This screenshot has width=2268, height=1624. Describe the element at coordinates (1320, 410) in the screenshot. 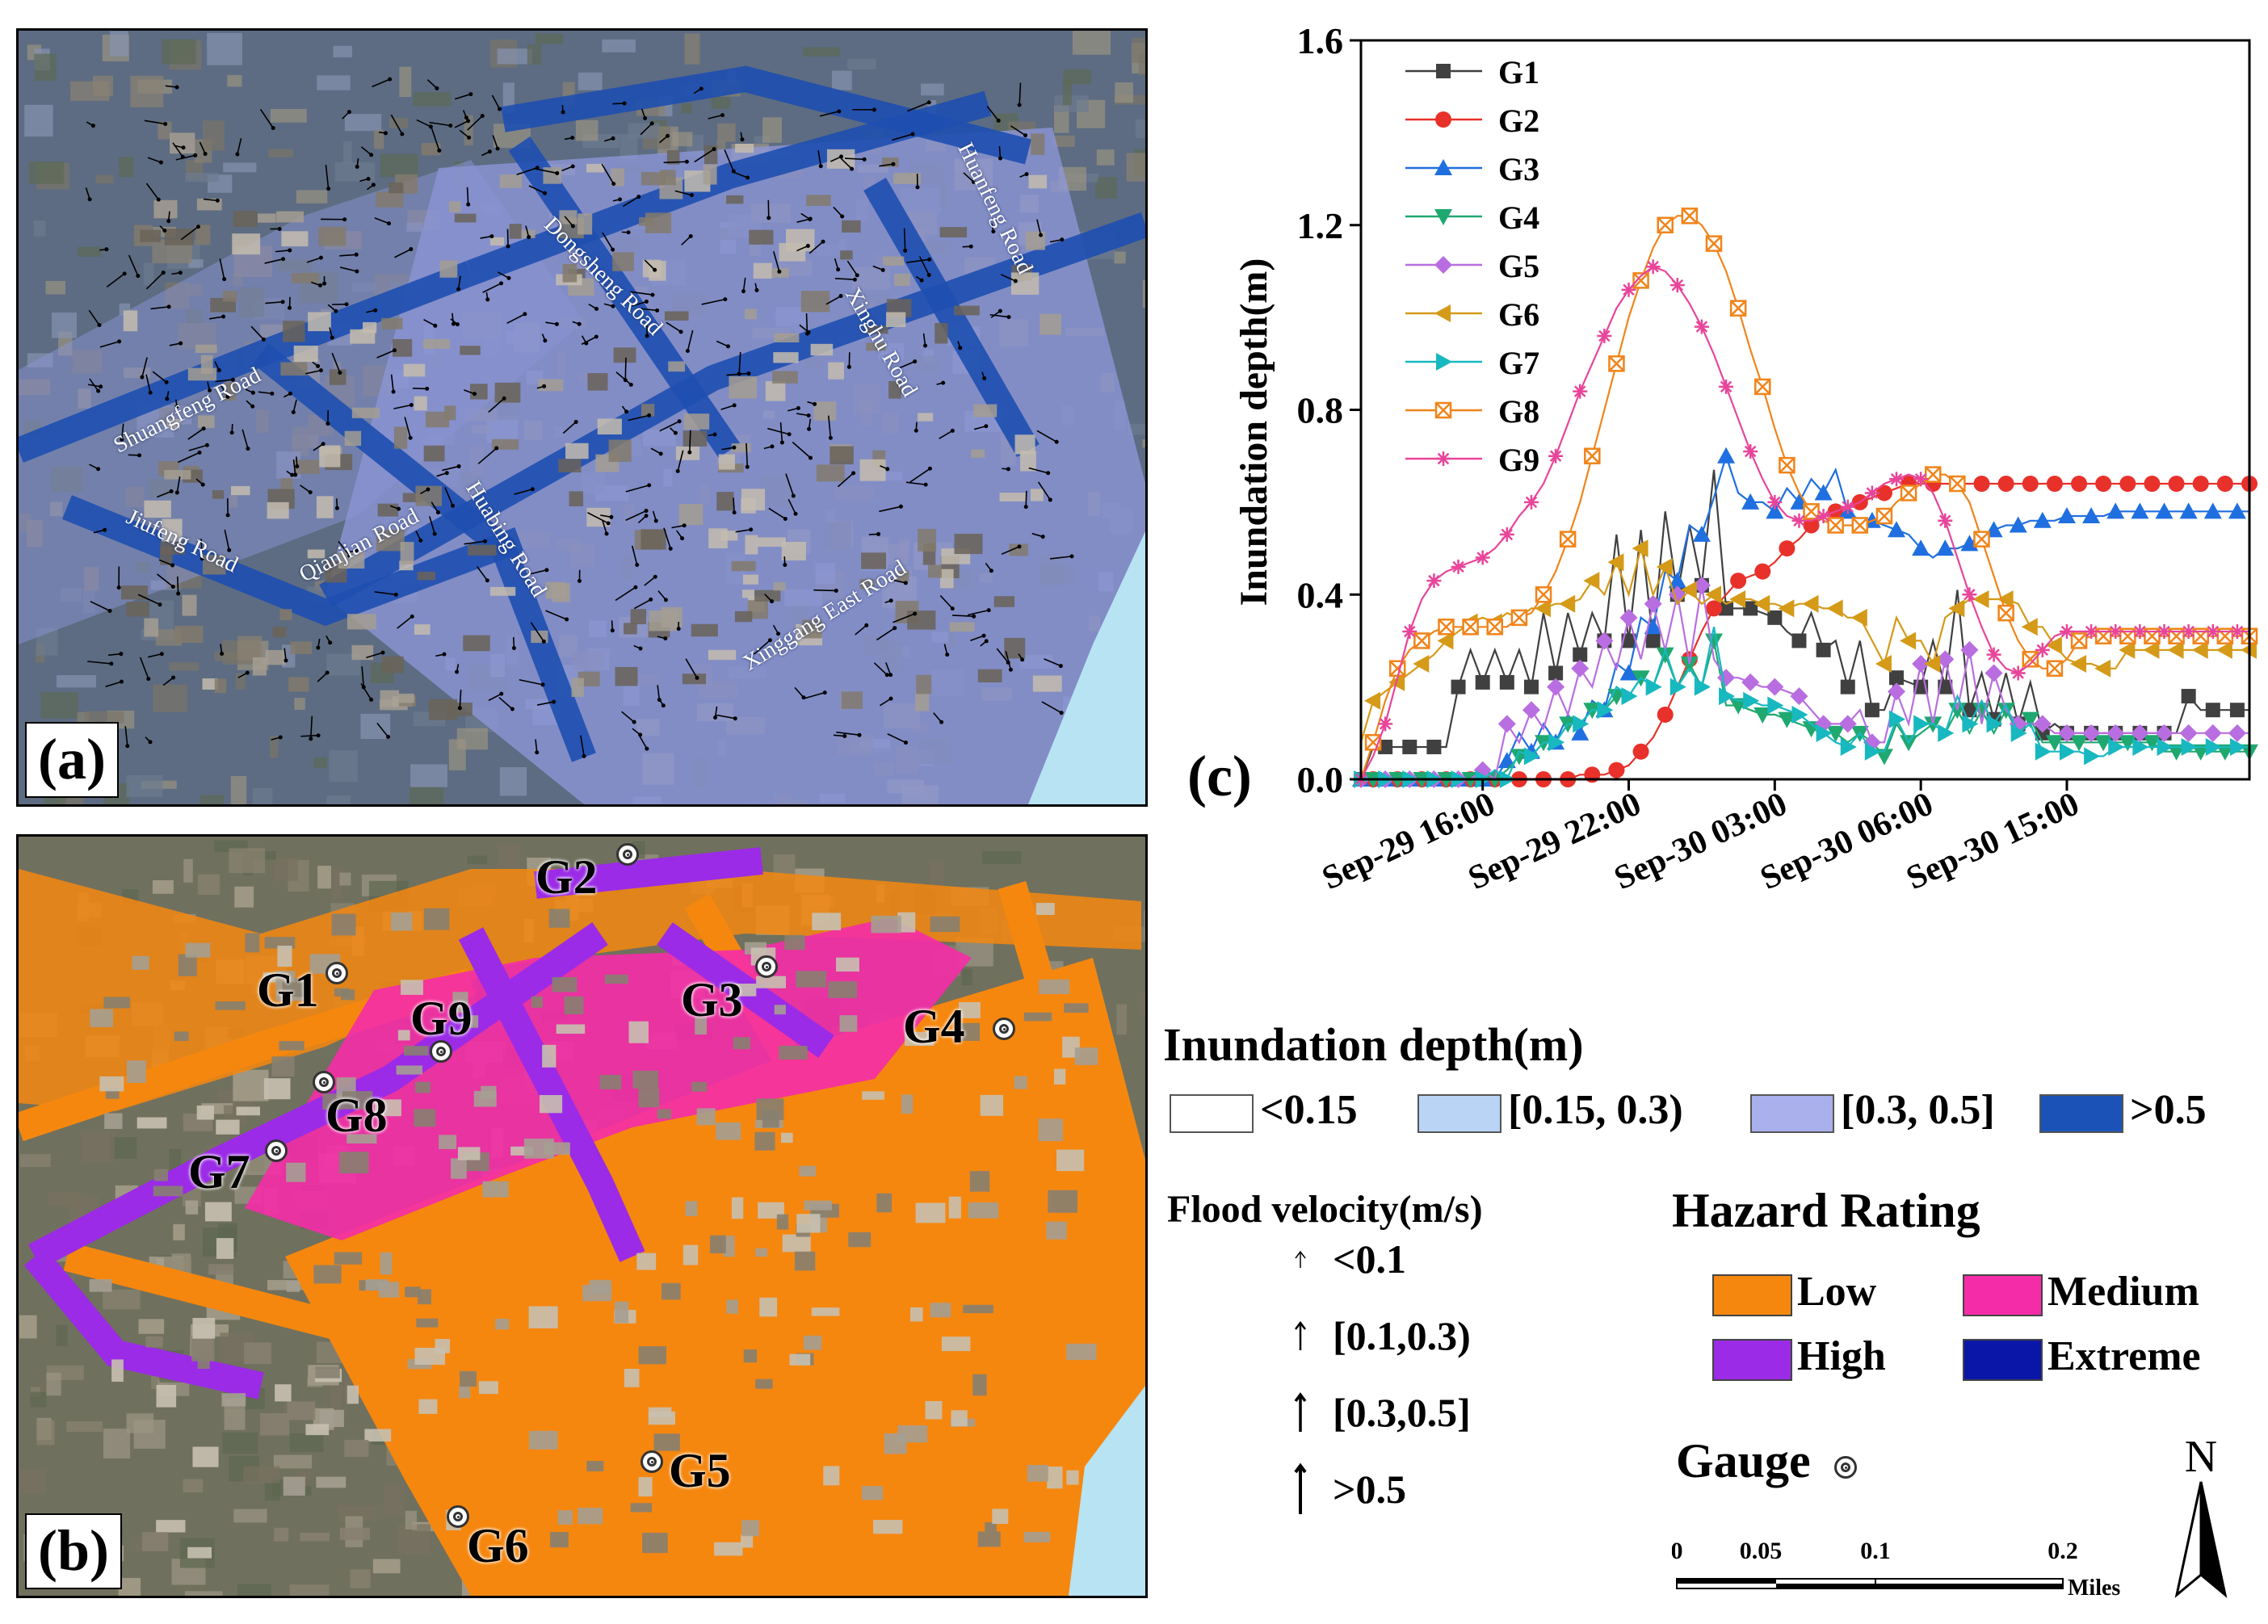

I see `y-tick-label: 0.8` at that location.